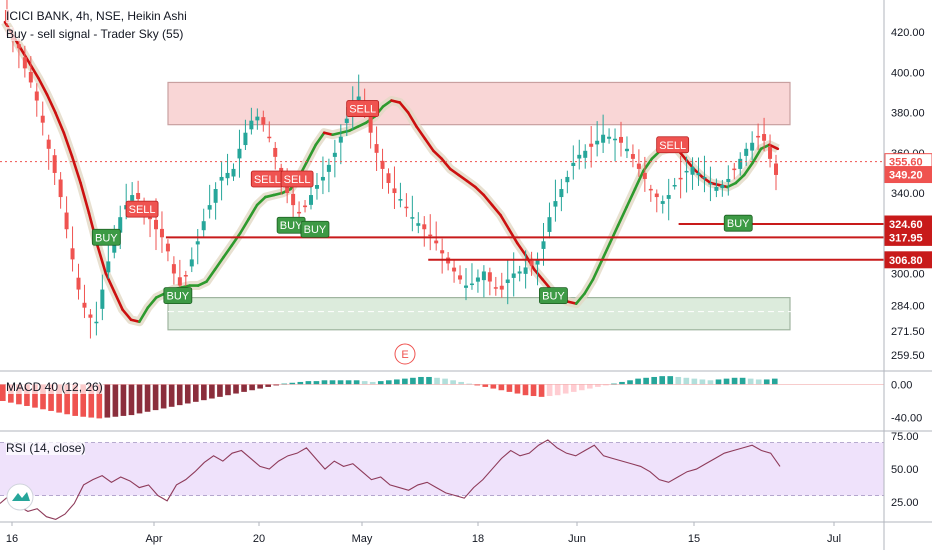 The image size is (932, 555). What do you see at coordinates (906, 238) in the screenshot?
I see `price-label-text: 317.95` at bounding box center [906, 238].